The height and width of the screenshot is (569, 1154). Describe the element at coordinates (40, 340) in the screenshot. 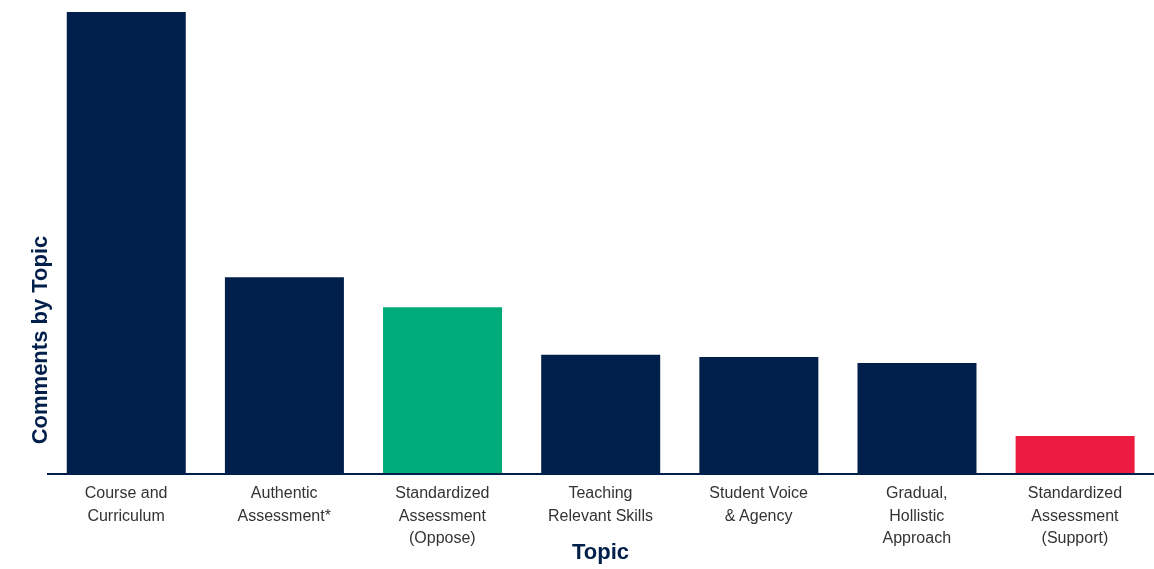

I see `y-axis-title: Comments by Topic` at that location.